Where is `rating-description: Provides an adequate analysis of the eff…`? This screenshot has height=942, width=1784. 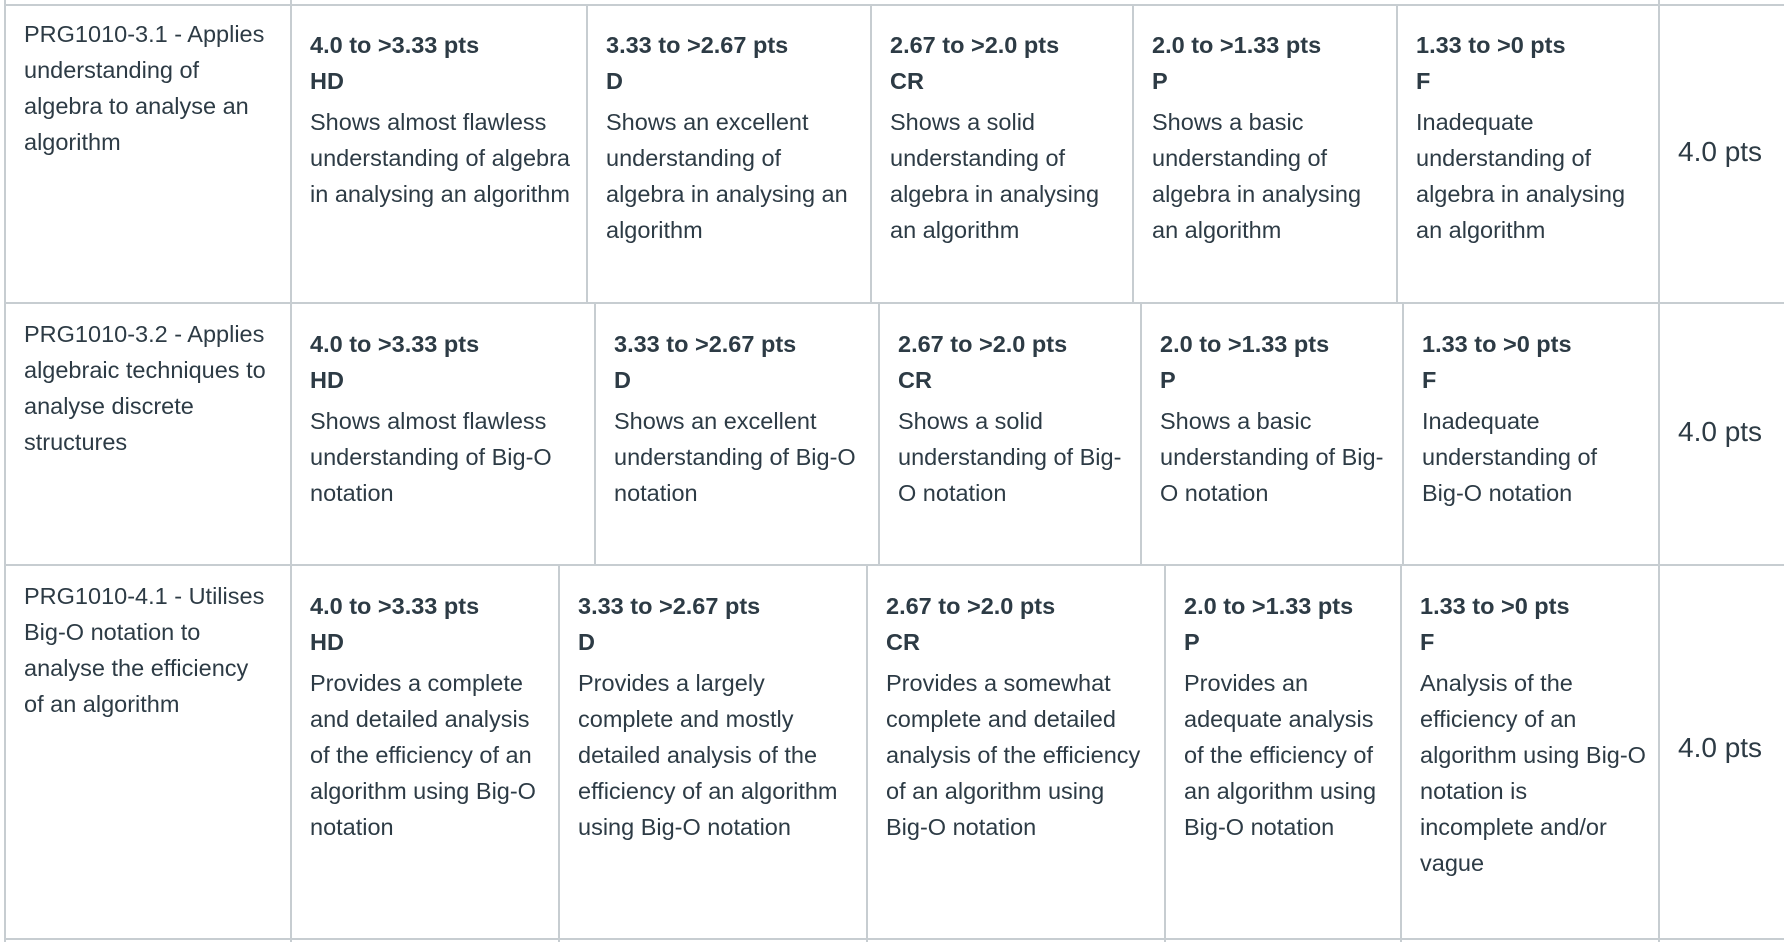
rating-description: Provides an adequate analysis of the eff… is located at coordinates (1280, 755).